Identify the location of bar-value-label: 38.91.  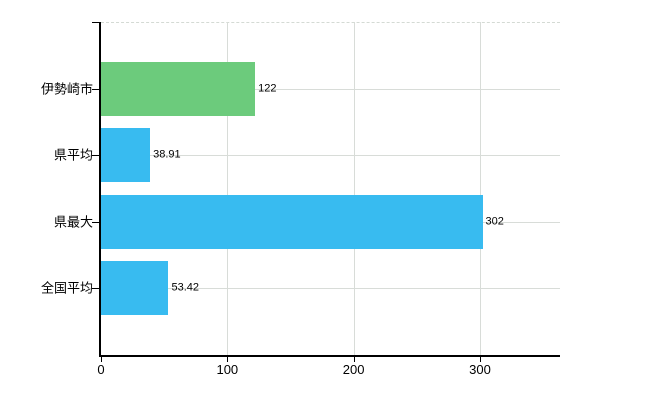
(167, 154).